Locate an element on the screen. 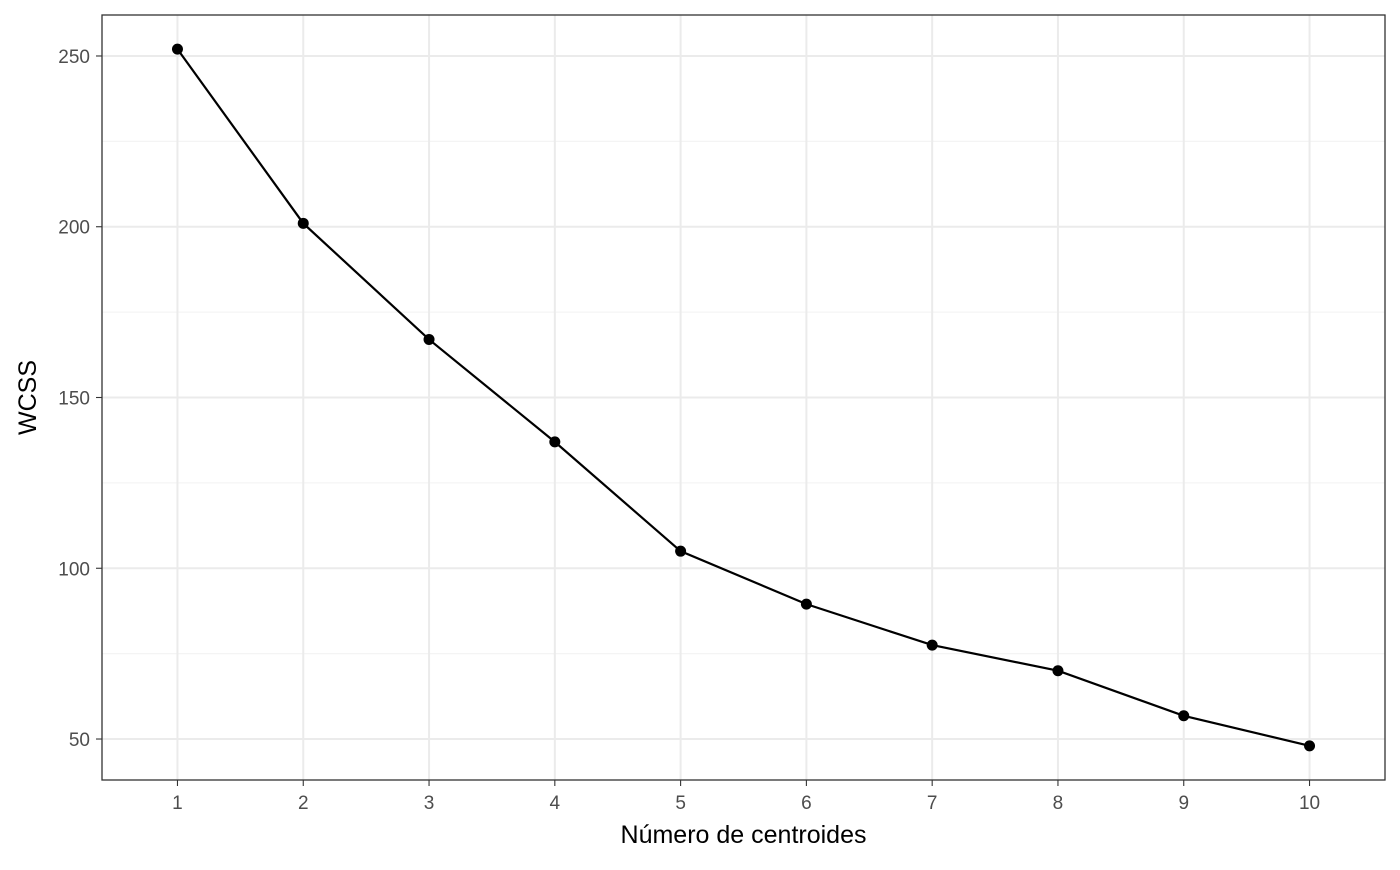 The image size is (1400, 870). x-tick-label: 6 is located at coordinates (806, 803).